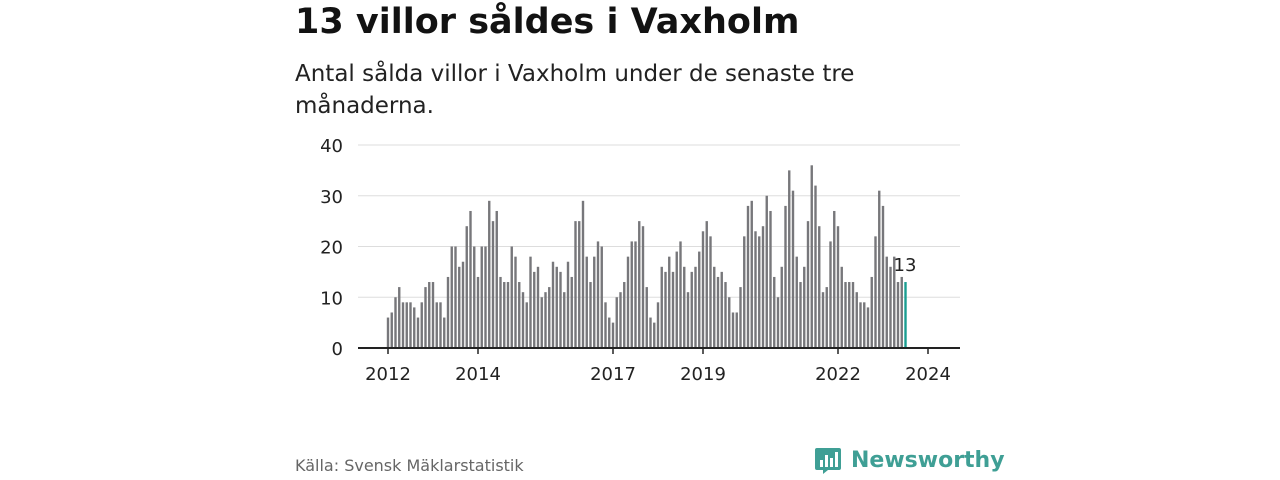 The width and height of the screenshot is (1280, 480). What do you see at coordinates (547, 22) in the screenshot?
I see `chart-title: 13 villor såldes i Vaxholm` at bounding box center [547, 22].